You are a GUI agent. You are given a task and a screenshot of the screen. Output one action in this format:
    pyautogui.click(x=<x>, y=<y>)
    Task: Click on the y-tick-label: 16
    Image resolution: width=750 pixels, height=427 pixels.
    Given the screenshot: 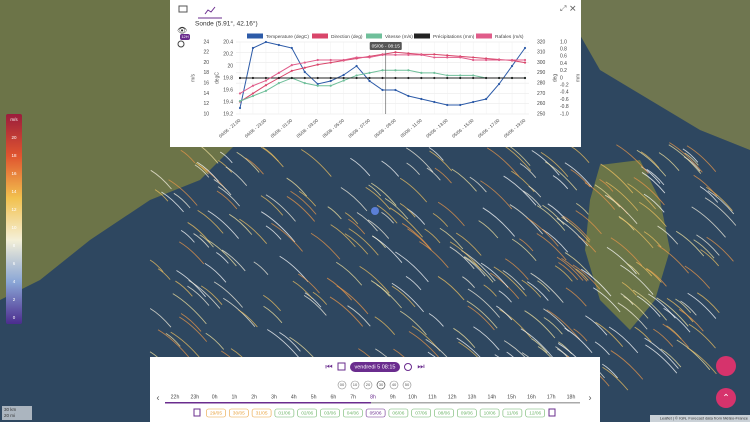 What is the action you would take?
    pyautogui.click(x=206, y=83)
    